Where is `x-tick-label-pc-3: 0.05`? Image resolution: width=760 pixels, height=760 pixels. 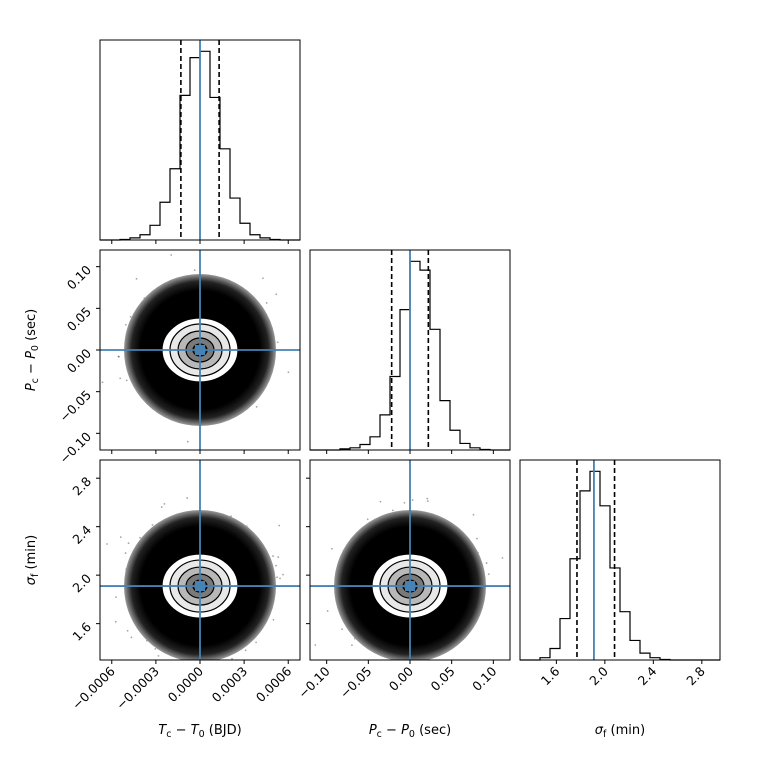
x-tick-label-pc-3: 0.05 is located at coordinates (442, 679).